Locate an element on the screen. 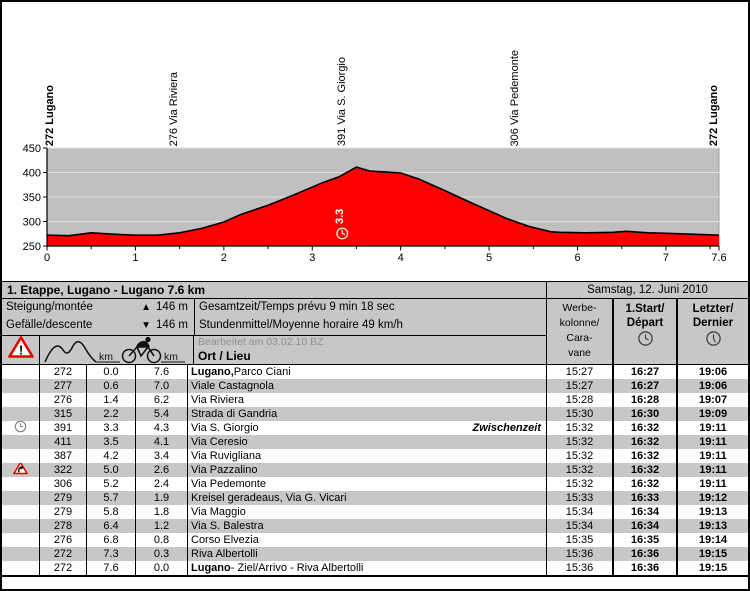  km-cell: 6.4 is located at coordinates (111, 526).